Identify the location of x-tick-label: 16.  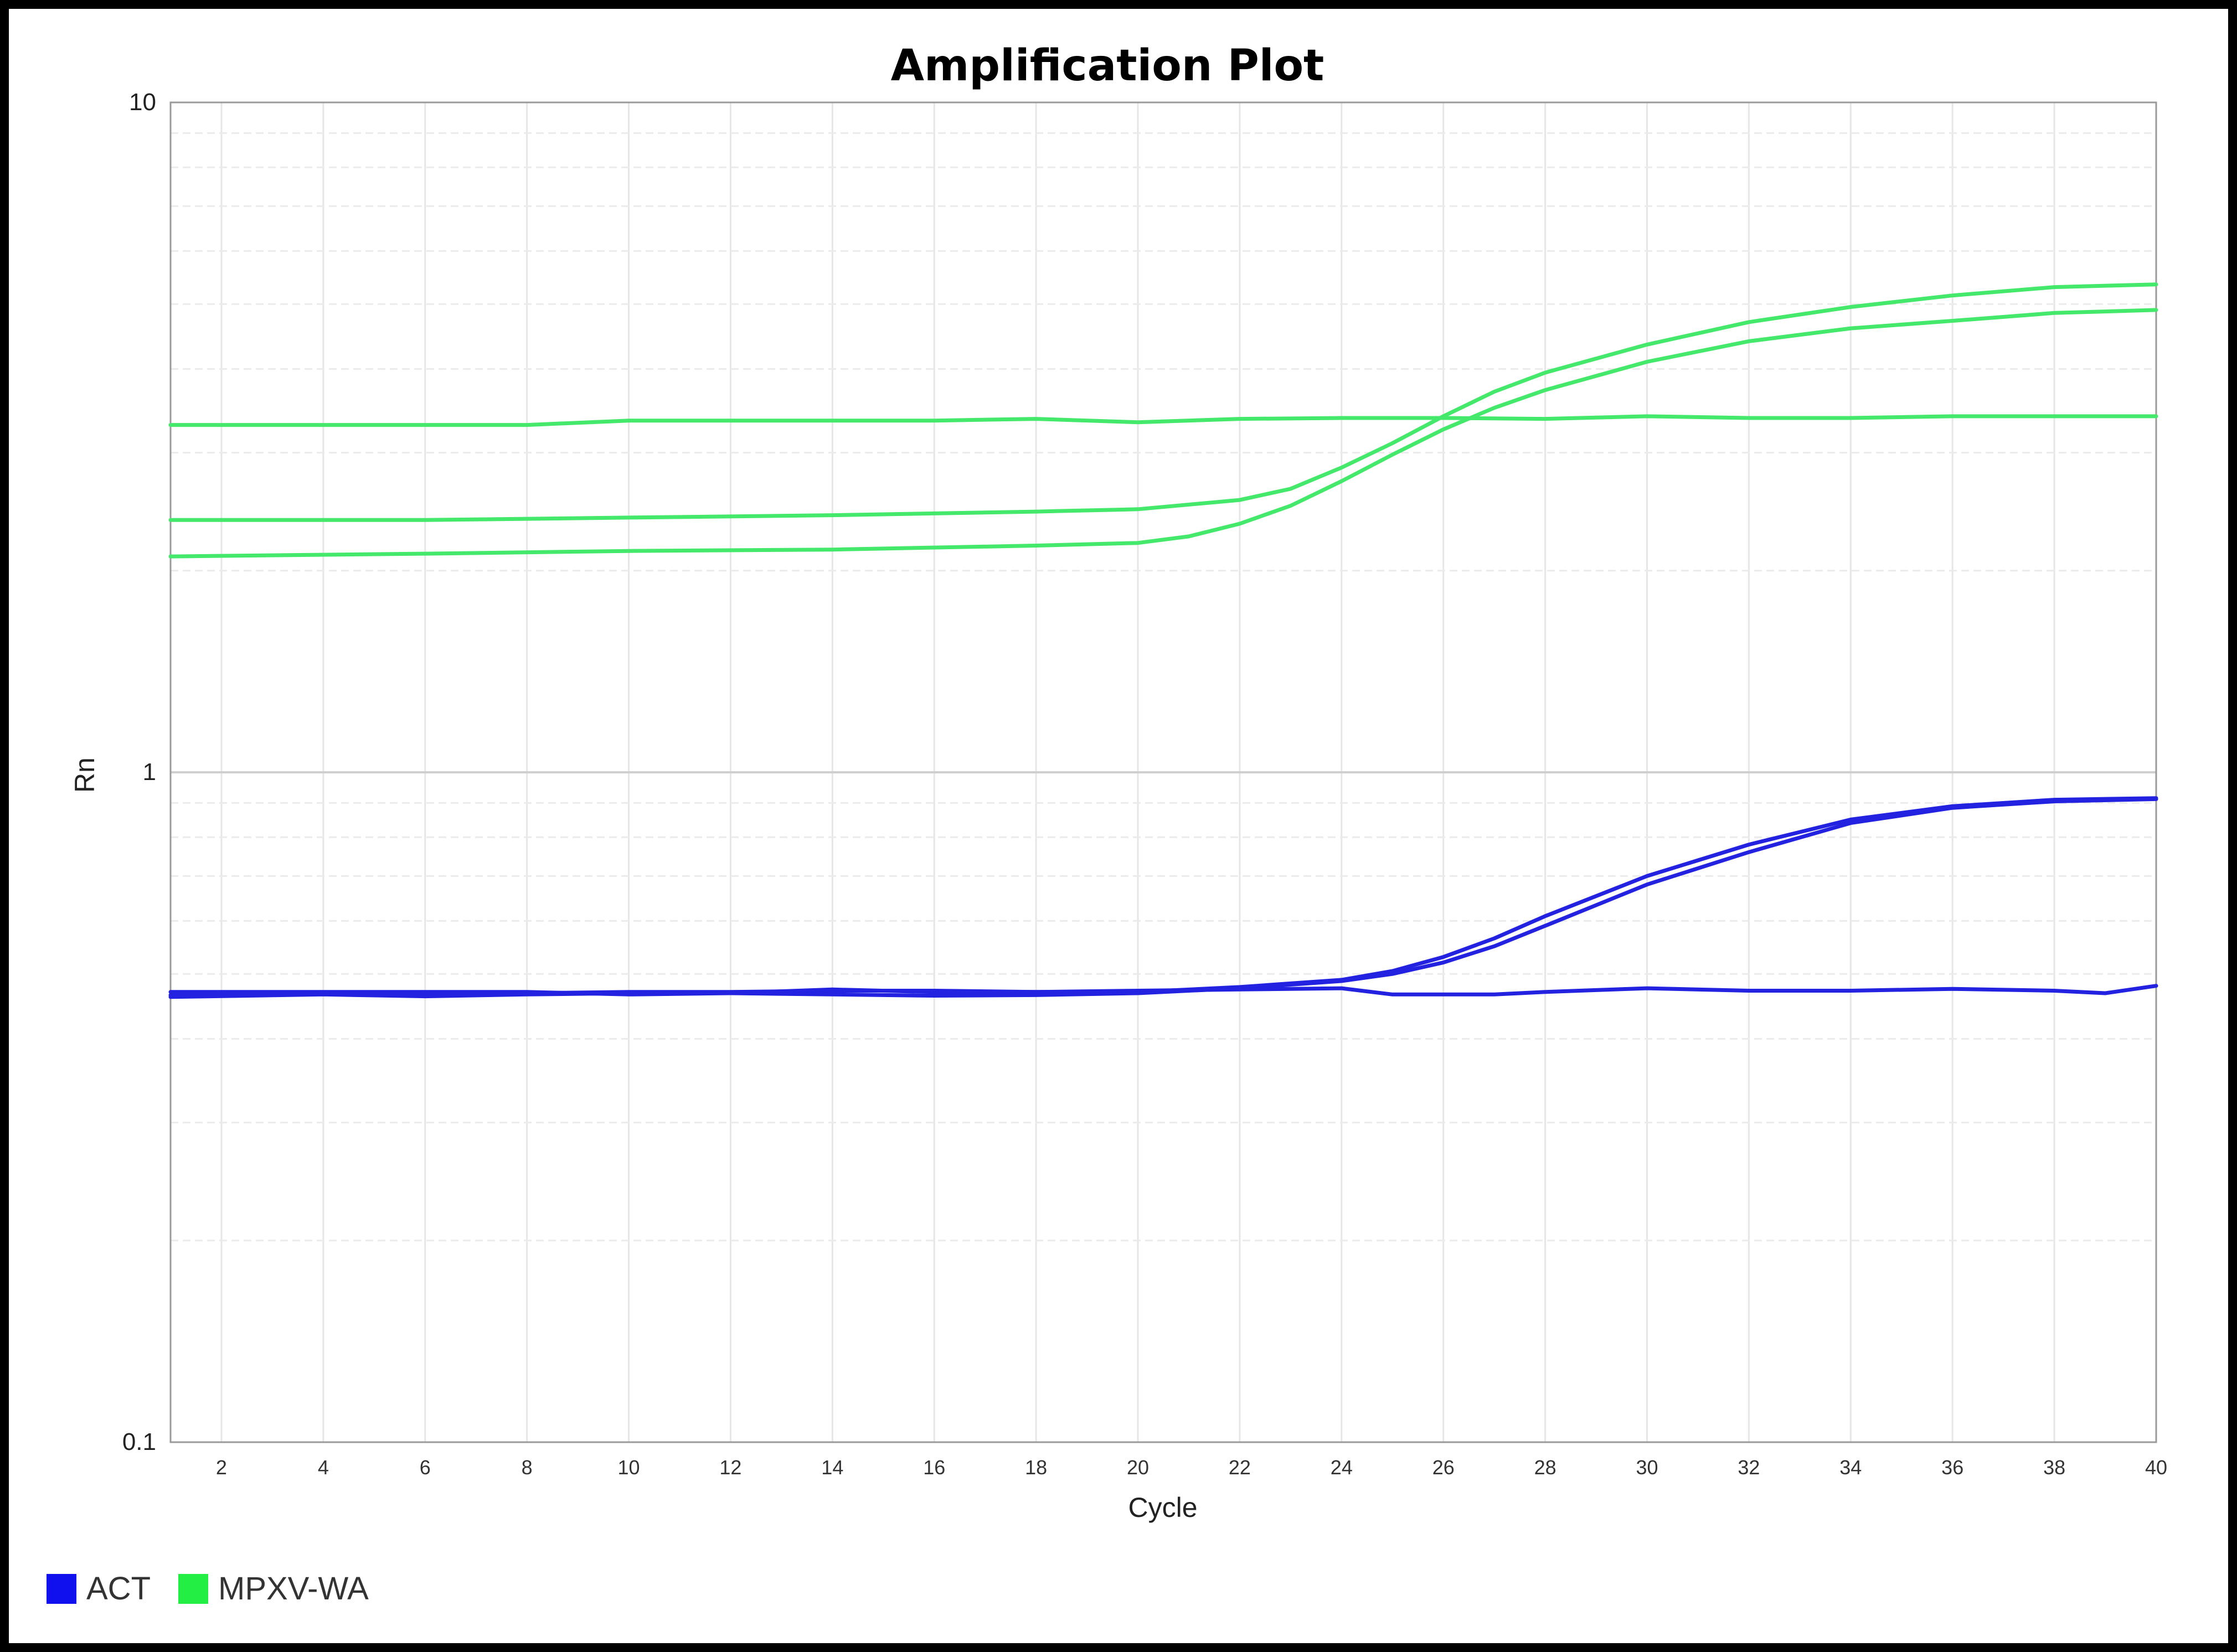
(934, 1467).